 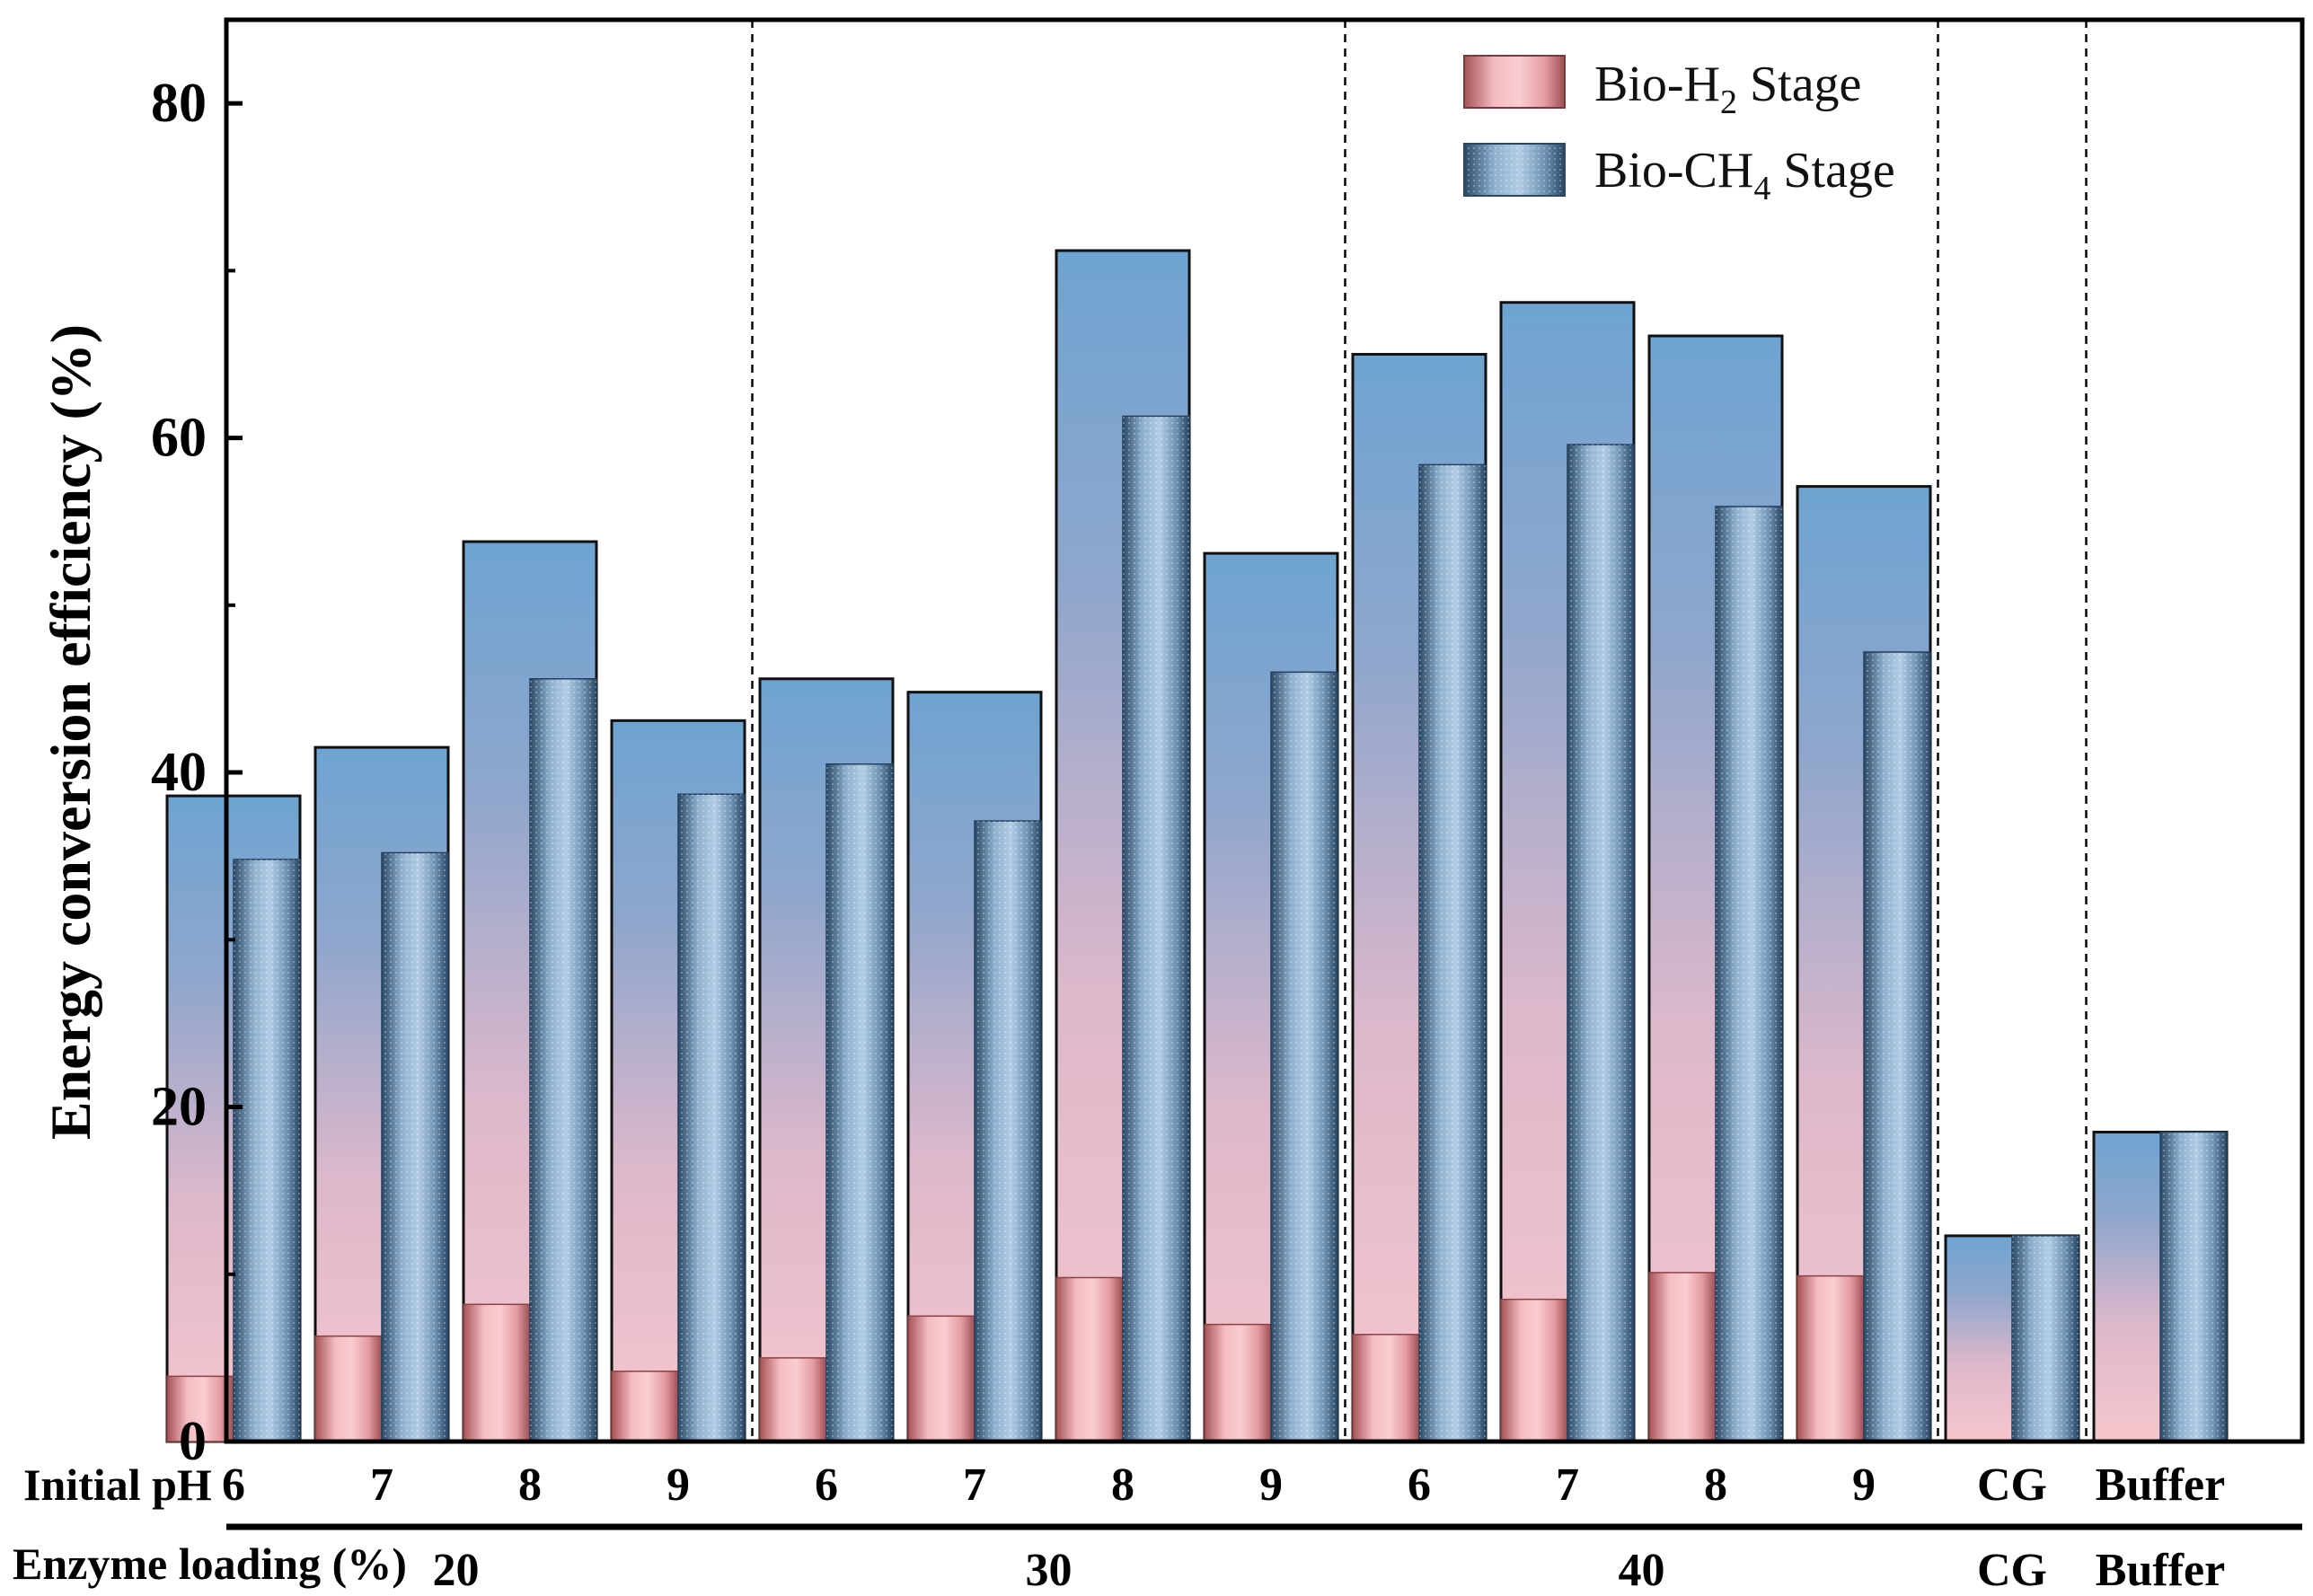 What do you see at coordinates (2012, 1570) in the screenshot?
I see `group-label: CG` at bounding box center [2012, 1570].